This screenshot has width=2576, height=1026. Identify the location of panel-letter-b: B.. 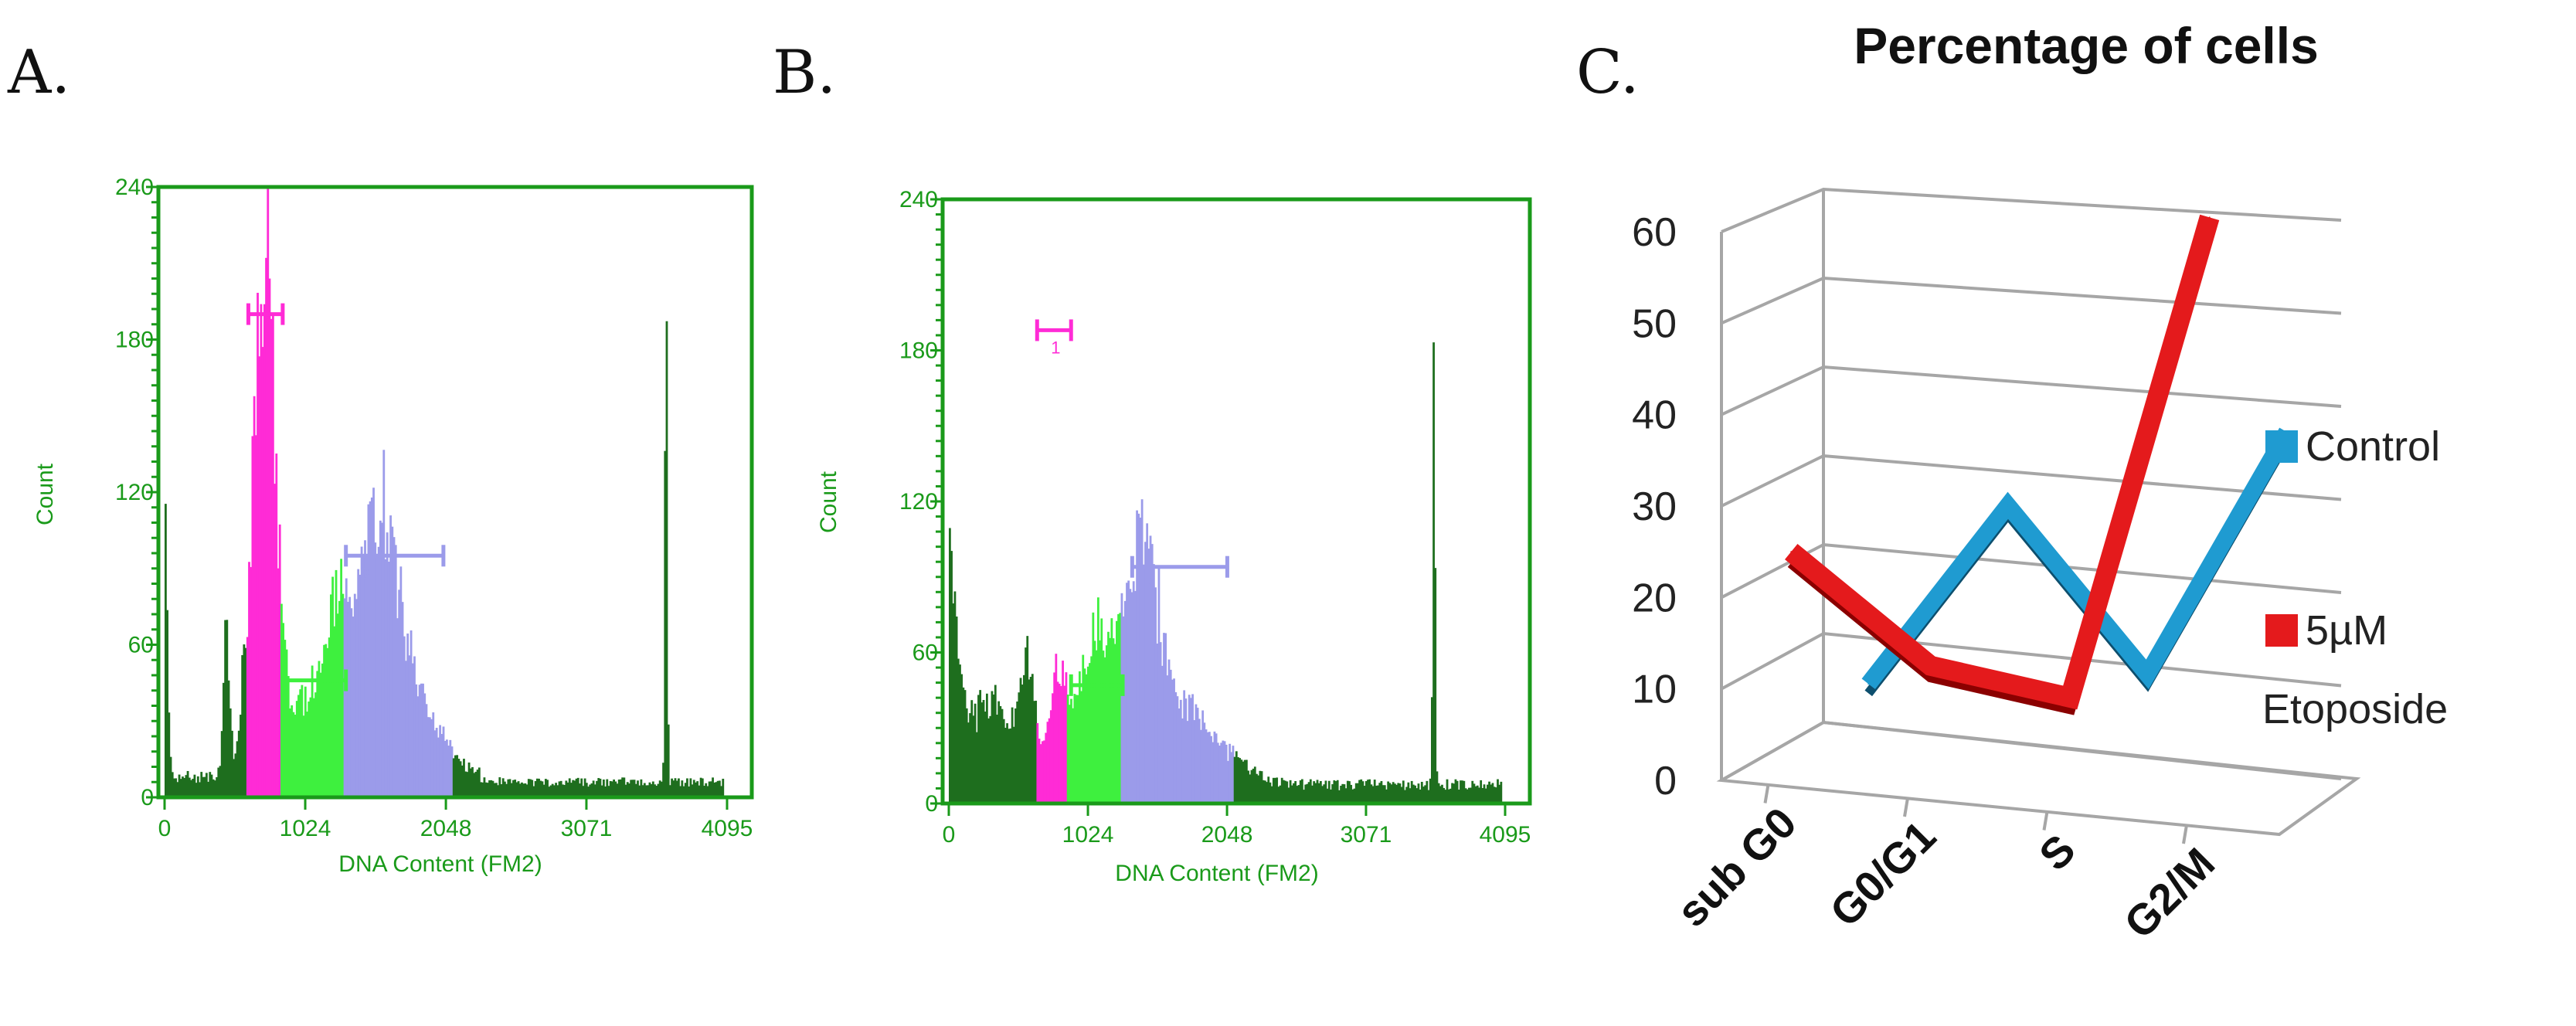
(804, 72).